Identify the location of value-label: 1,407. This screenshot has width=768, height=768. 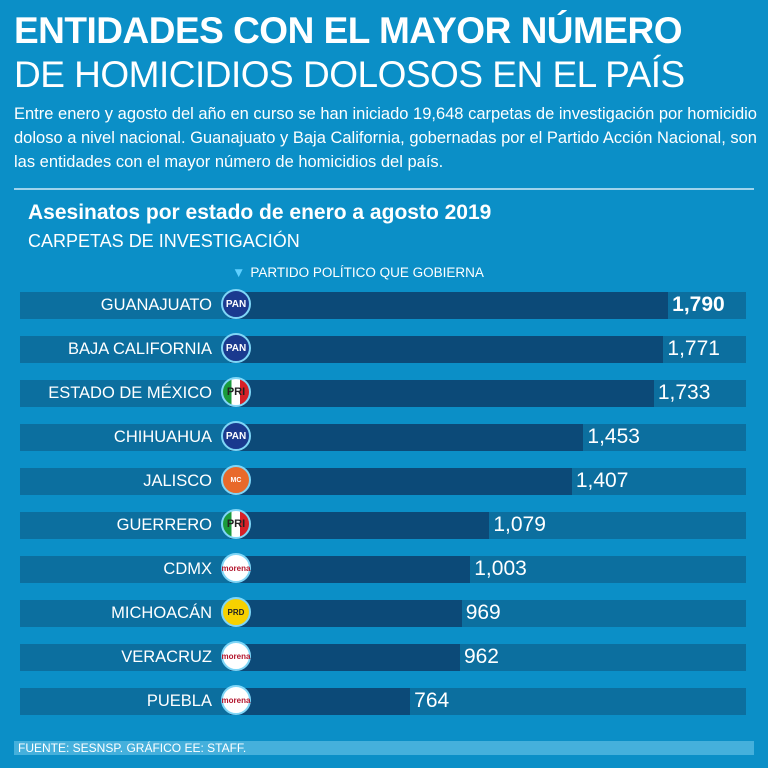
(602, 480).